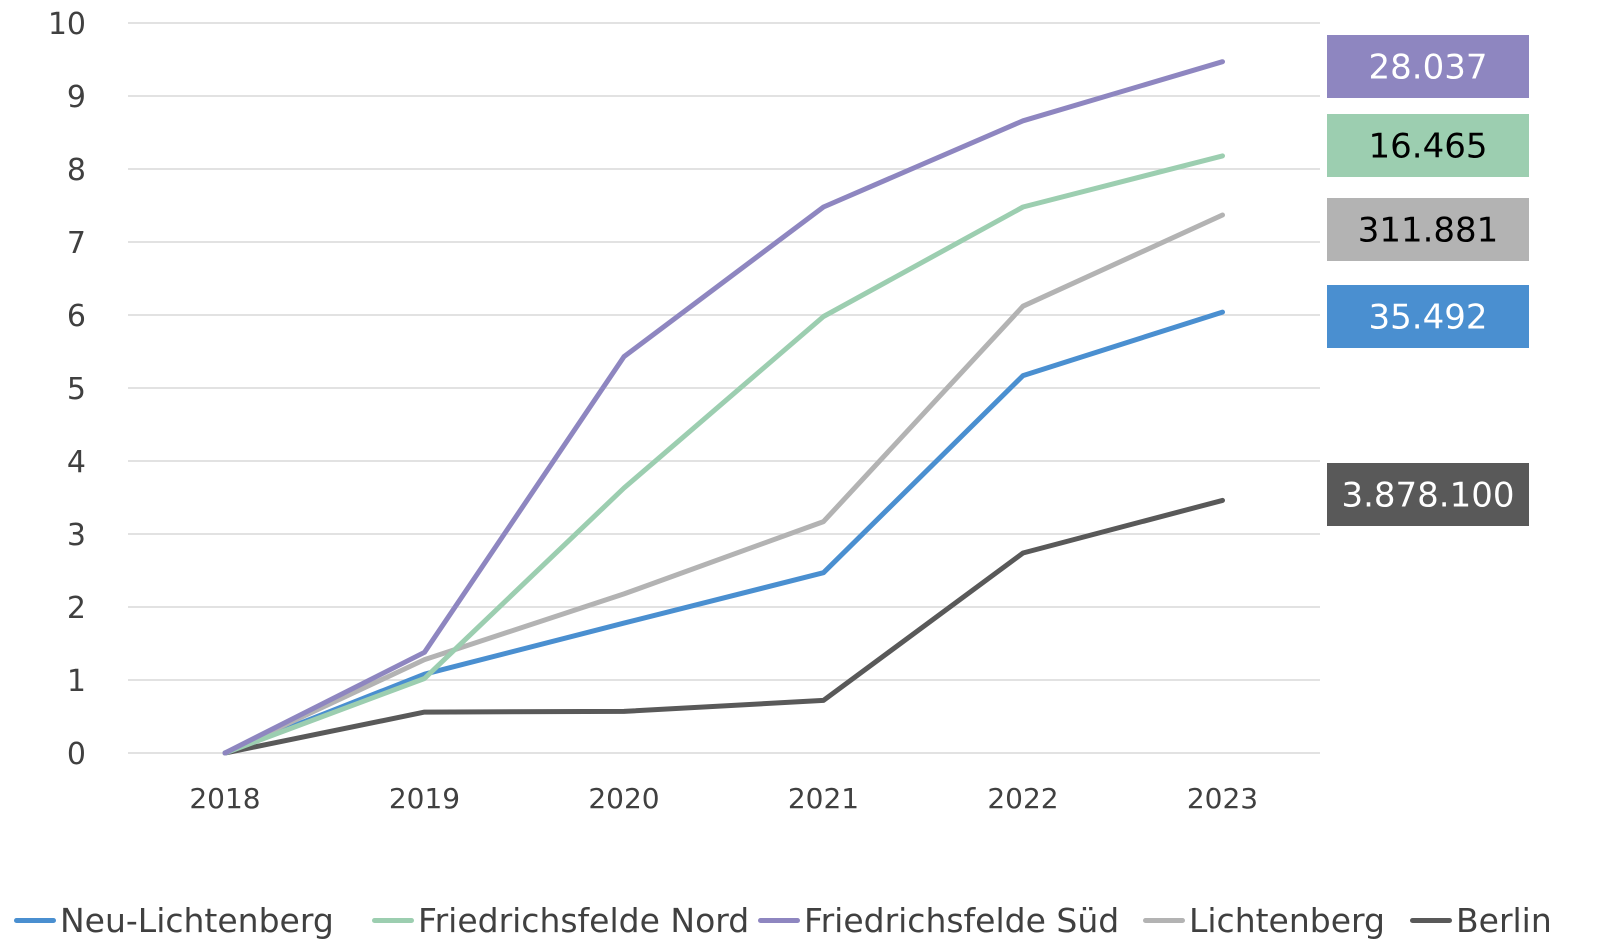  Describe the element at coordinates (76, 389) in the screenshot. I see `y-tick-label: 5` at that location.